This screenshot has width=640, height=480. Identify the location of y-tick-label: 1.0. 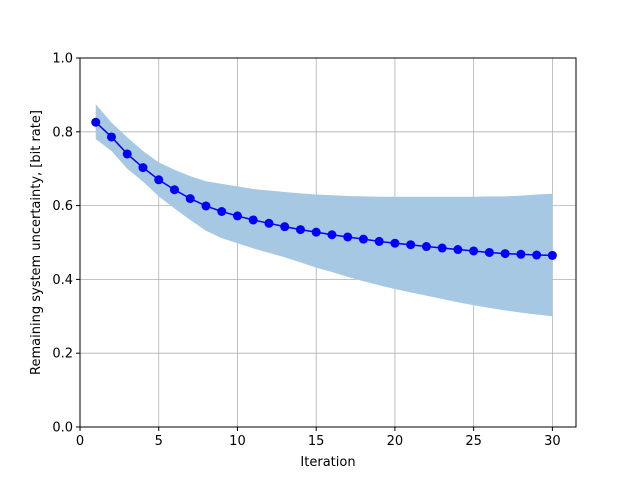
(62, 59).